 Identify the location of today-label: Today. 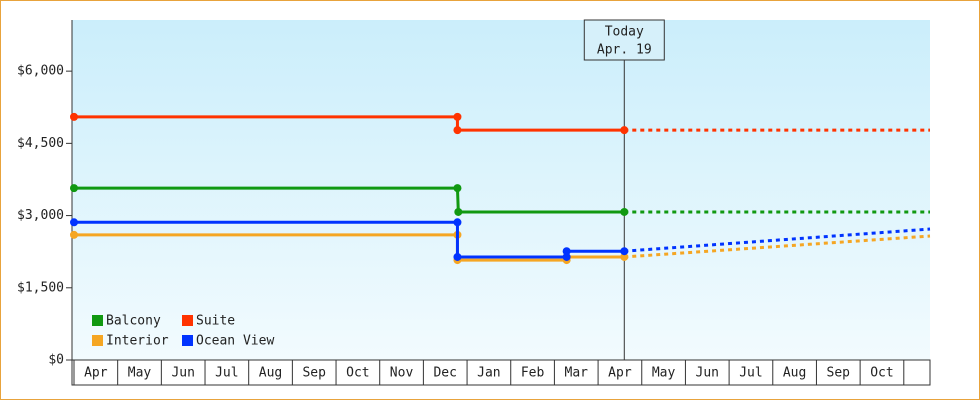
(624, 32).